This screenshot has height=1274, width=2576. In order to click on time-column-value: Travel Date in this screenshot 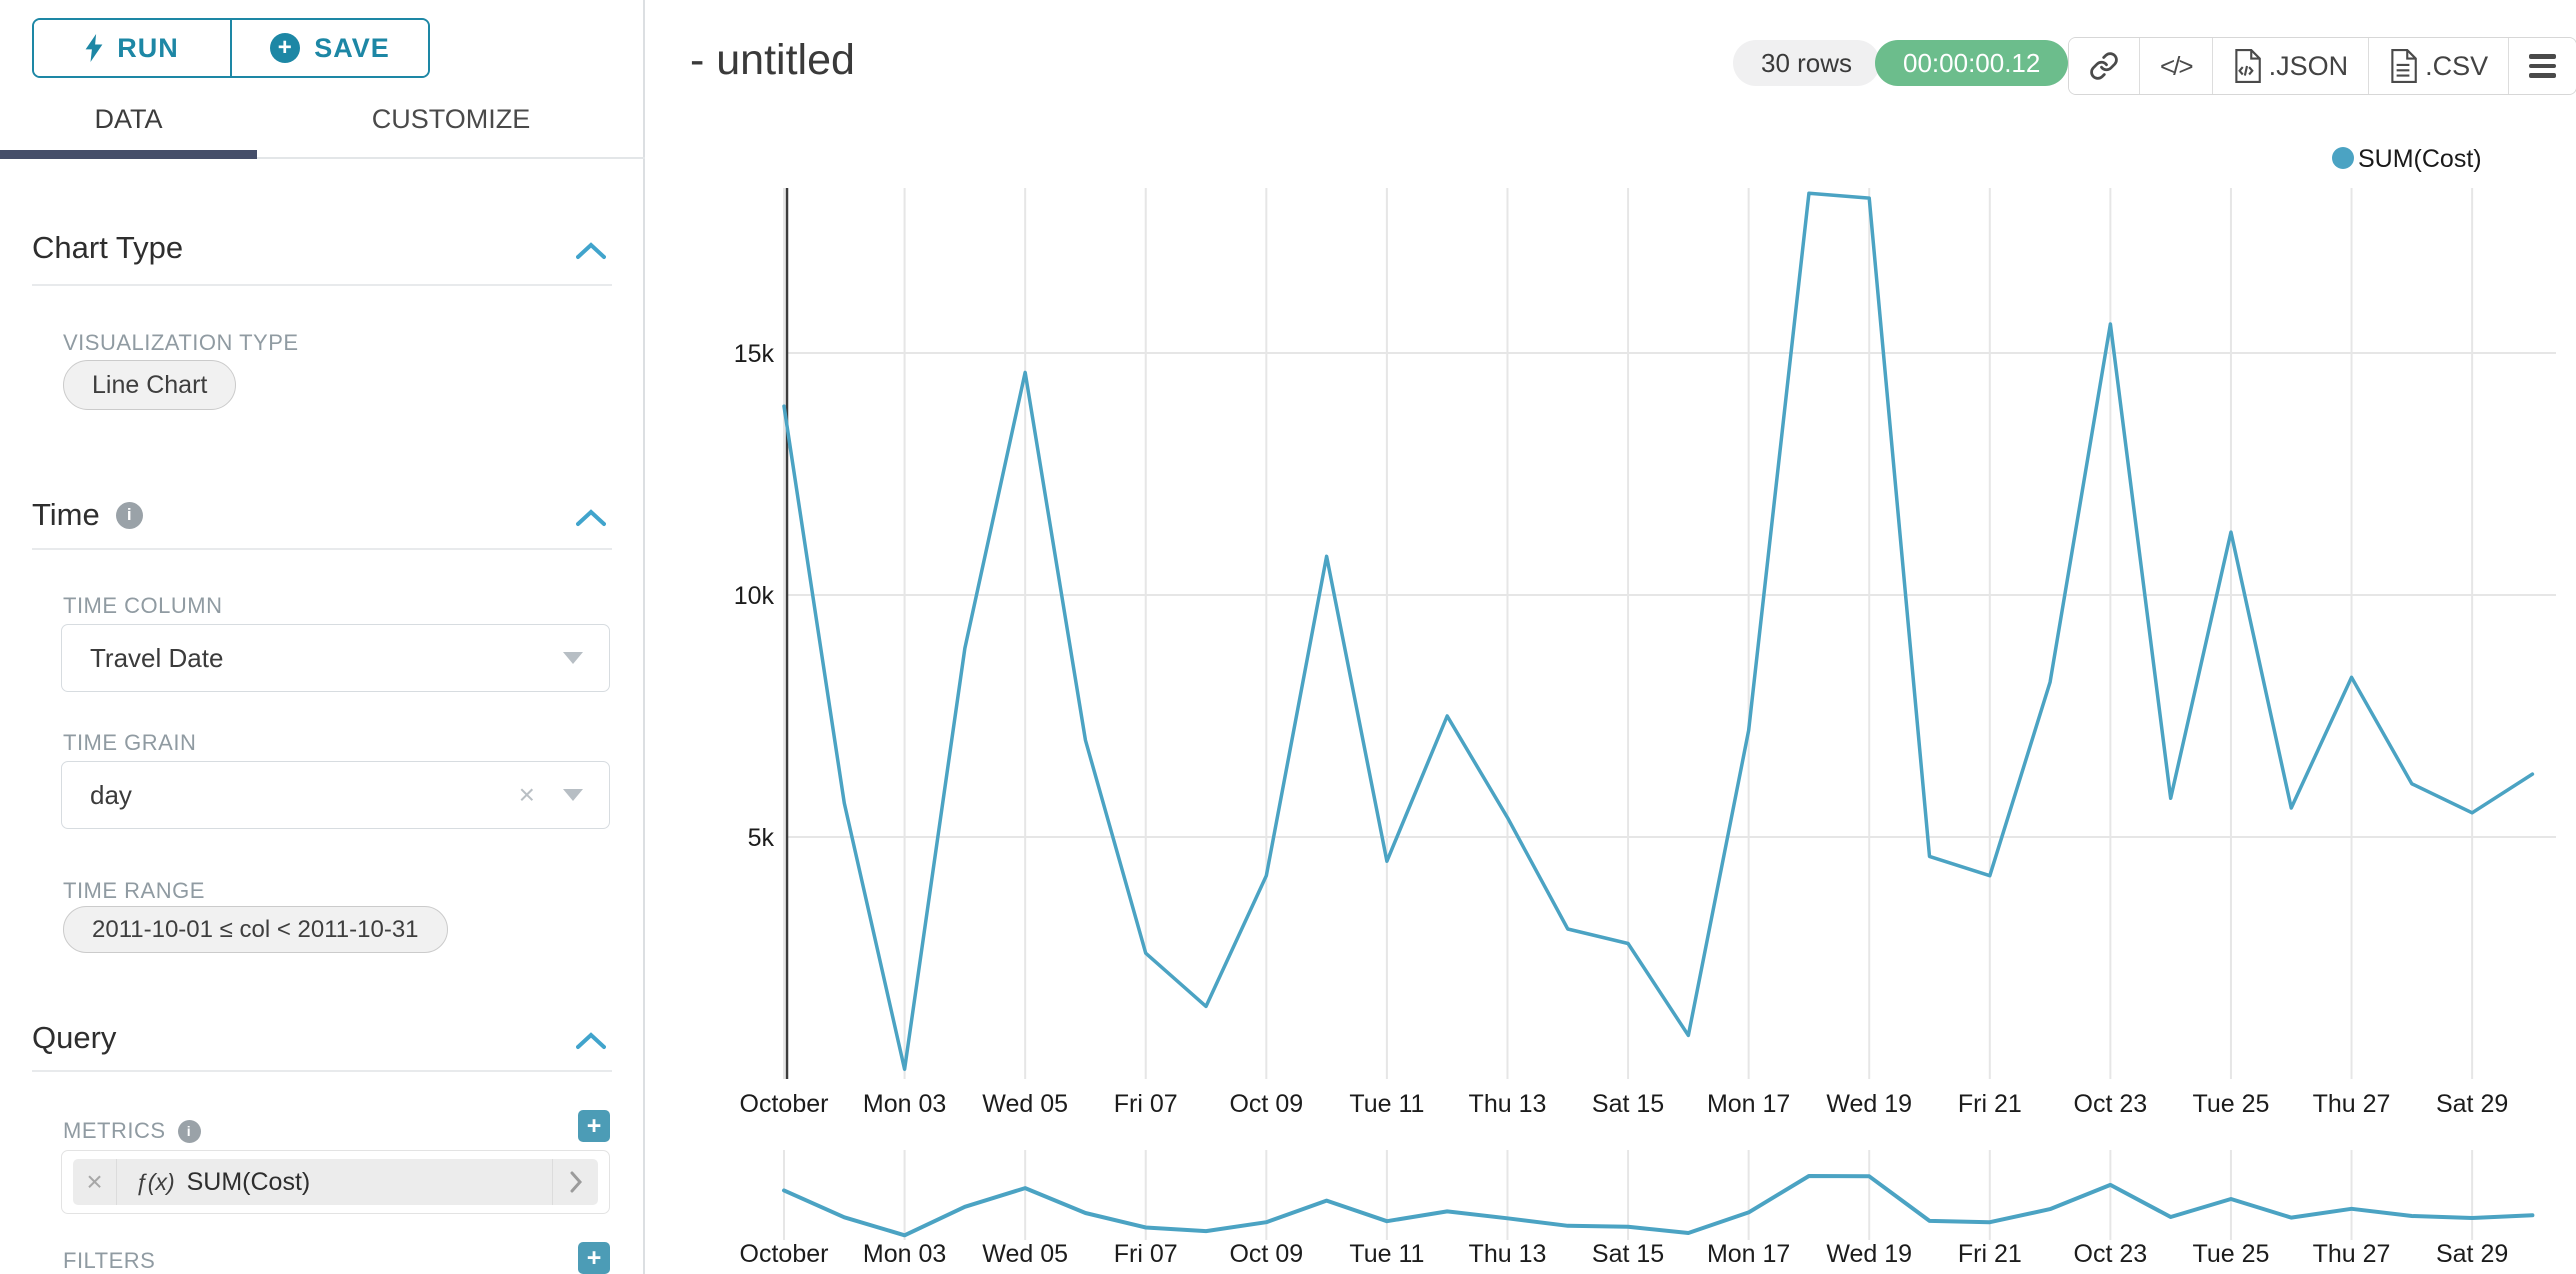, I will do `click(157, 657)`.